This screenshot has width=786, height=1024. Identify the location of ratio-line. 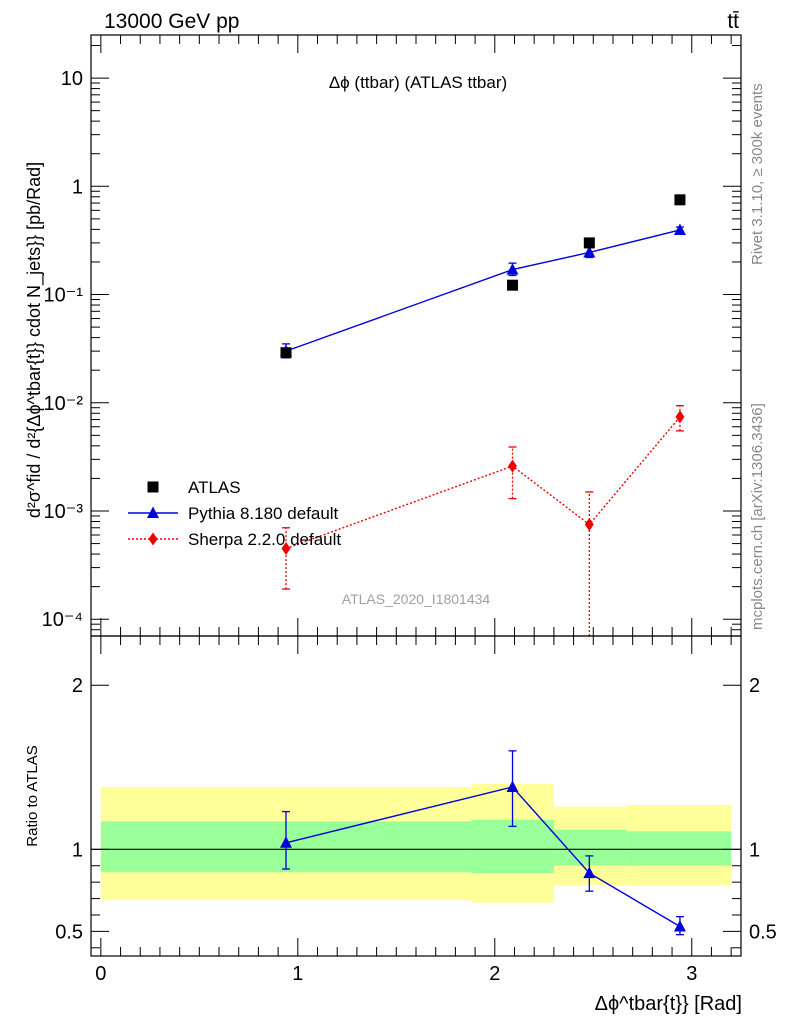
(483, 857).